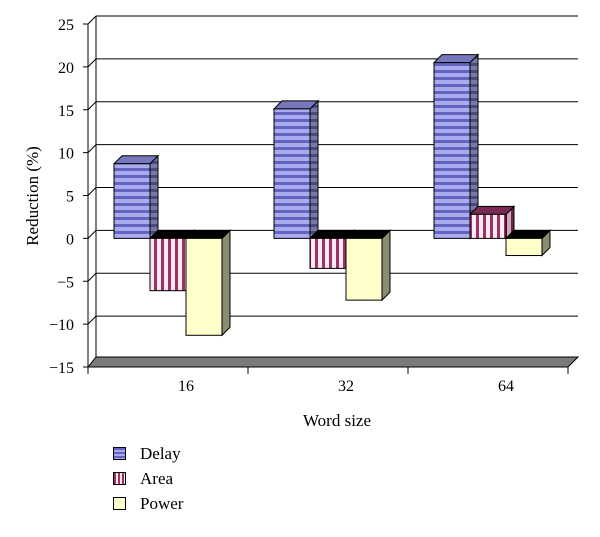  What do you see at coordinates (162, 503) in the screenshot?
I see `legend-label-power: Power` at bounding box center [162, 503].